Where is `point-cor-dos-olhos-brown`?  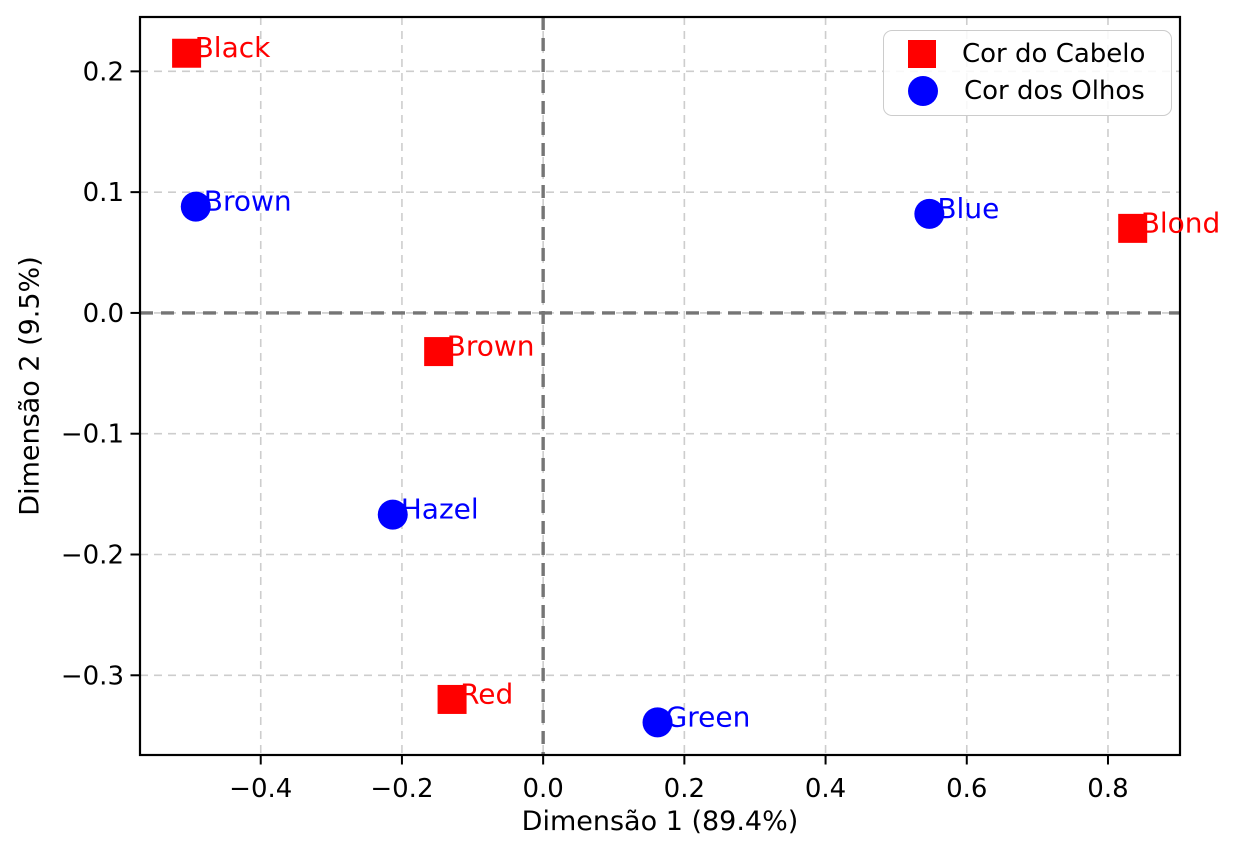
point-cor-dos-olhos-brown is located at coordinates (195, 206).